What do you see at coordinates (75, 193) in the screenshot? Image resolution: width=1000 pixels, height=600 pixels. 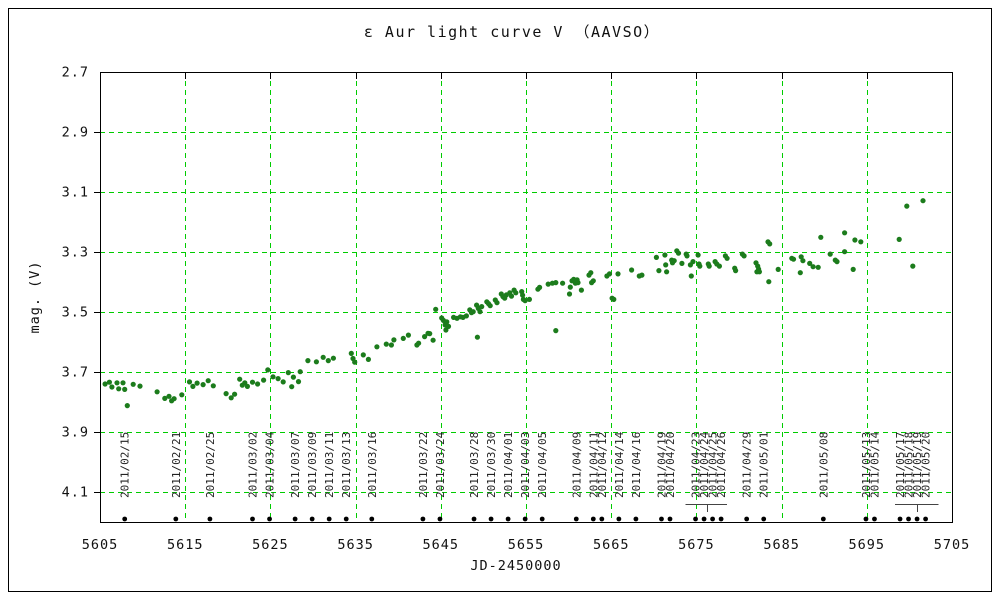 I see `y-tick-label: 3.1` at bounding box center [75, 193].